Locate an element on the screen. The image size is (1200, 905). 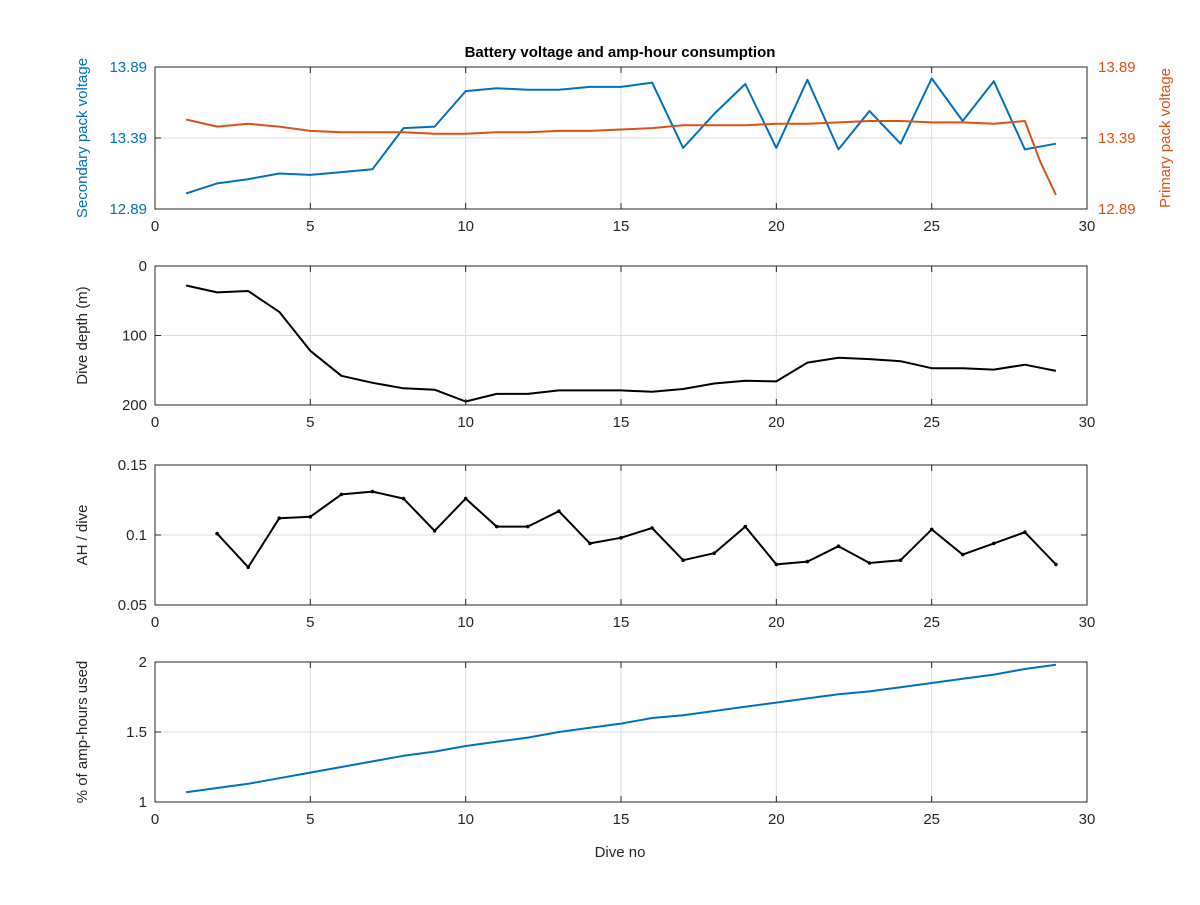
panel-4-x-tick-label: 30 is located at coordinates (1087, 819).